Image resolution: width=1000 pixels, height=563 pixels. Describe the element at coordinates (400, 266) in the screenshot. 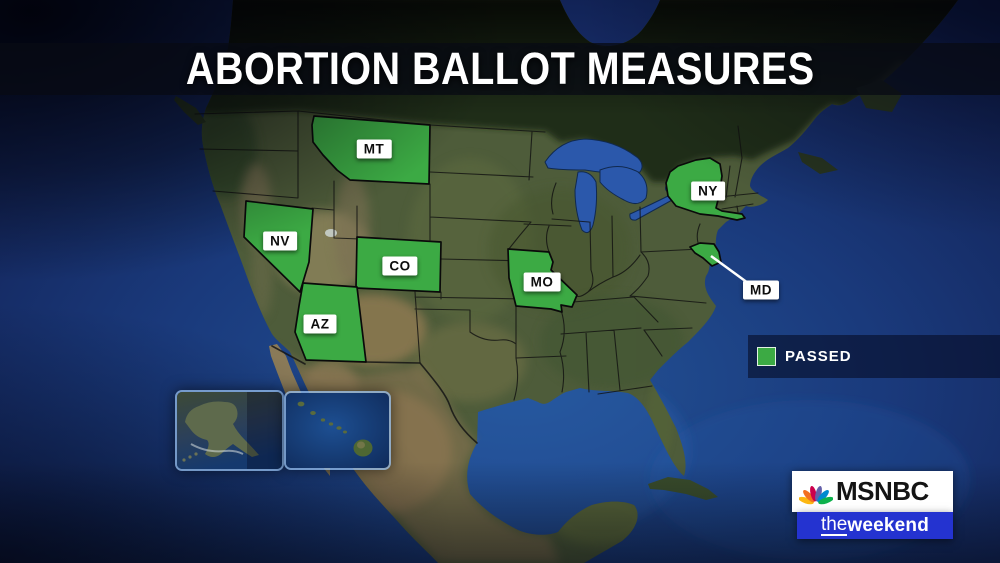

I see `state-label-co: CO` at that location.